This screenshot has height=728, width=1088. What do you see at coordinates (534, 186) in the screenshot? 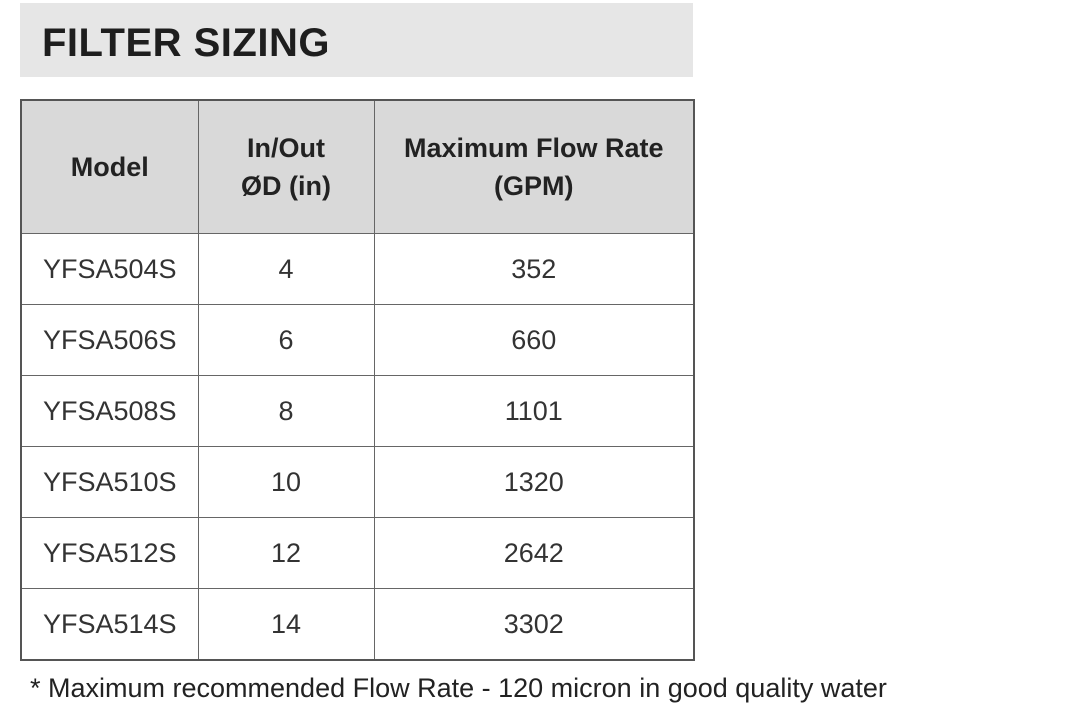
I see `header-text: (GPM)` at bounding box center [534, 186].